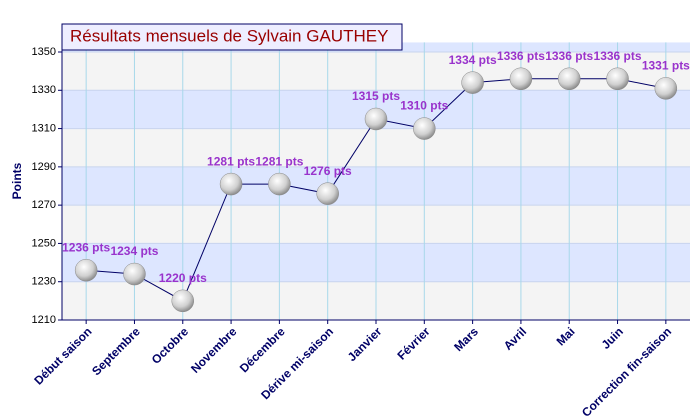 This screenshot has height=420, width=700. I want to click on y-tick-label: 1230, so click(44, 282).